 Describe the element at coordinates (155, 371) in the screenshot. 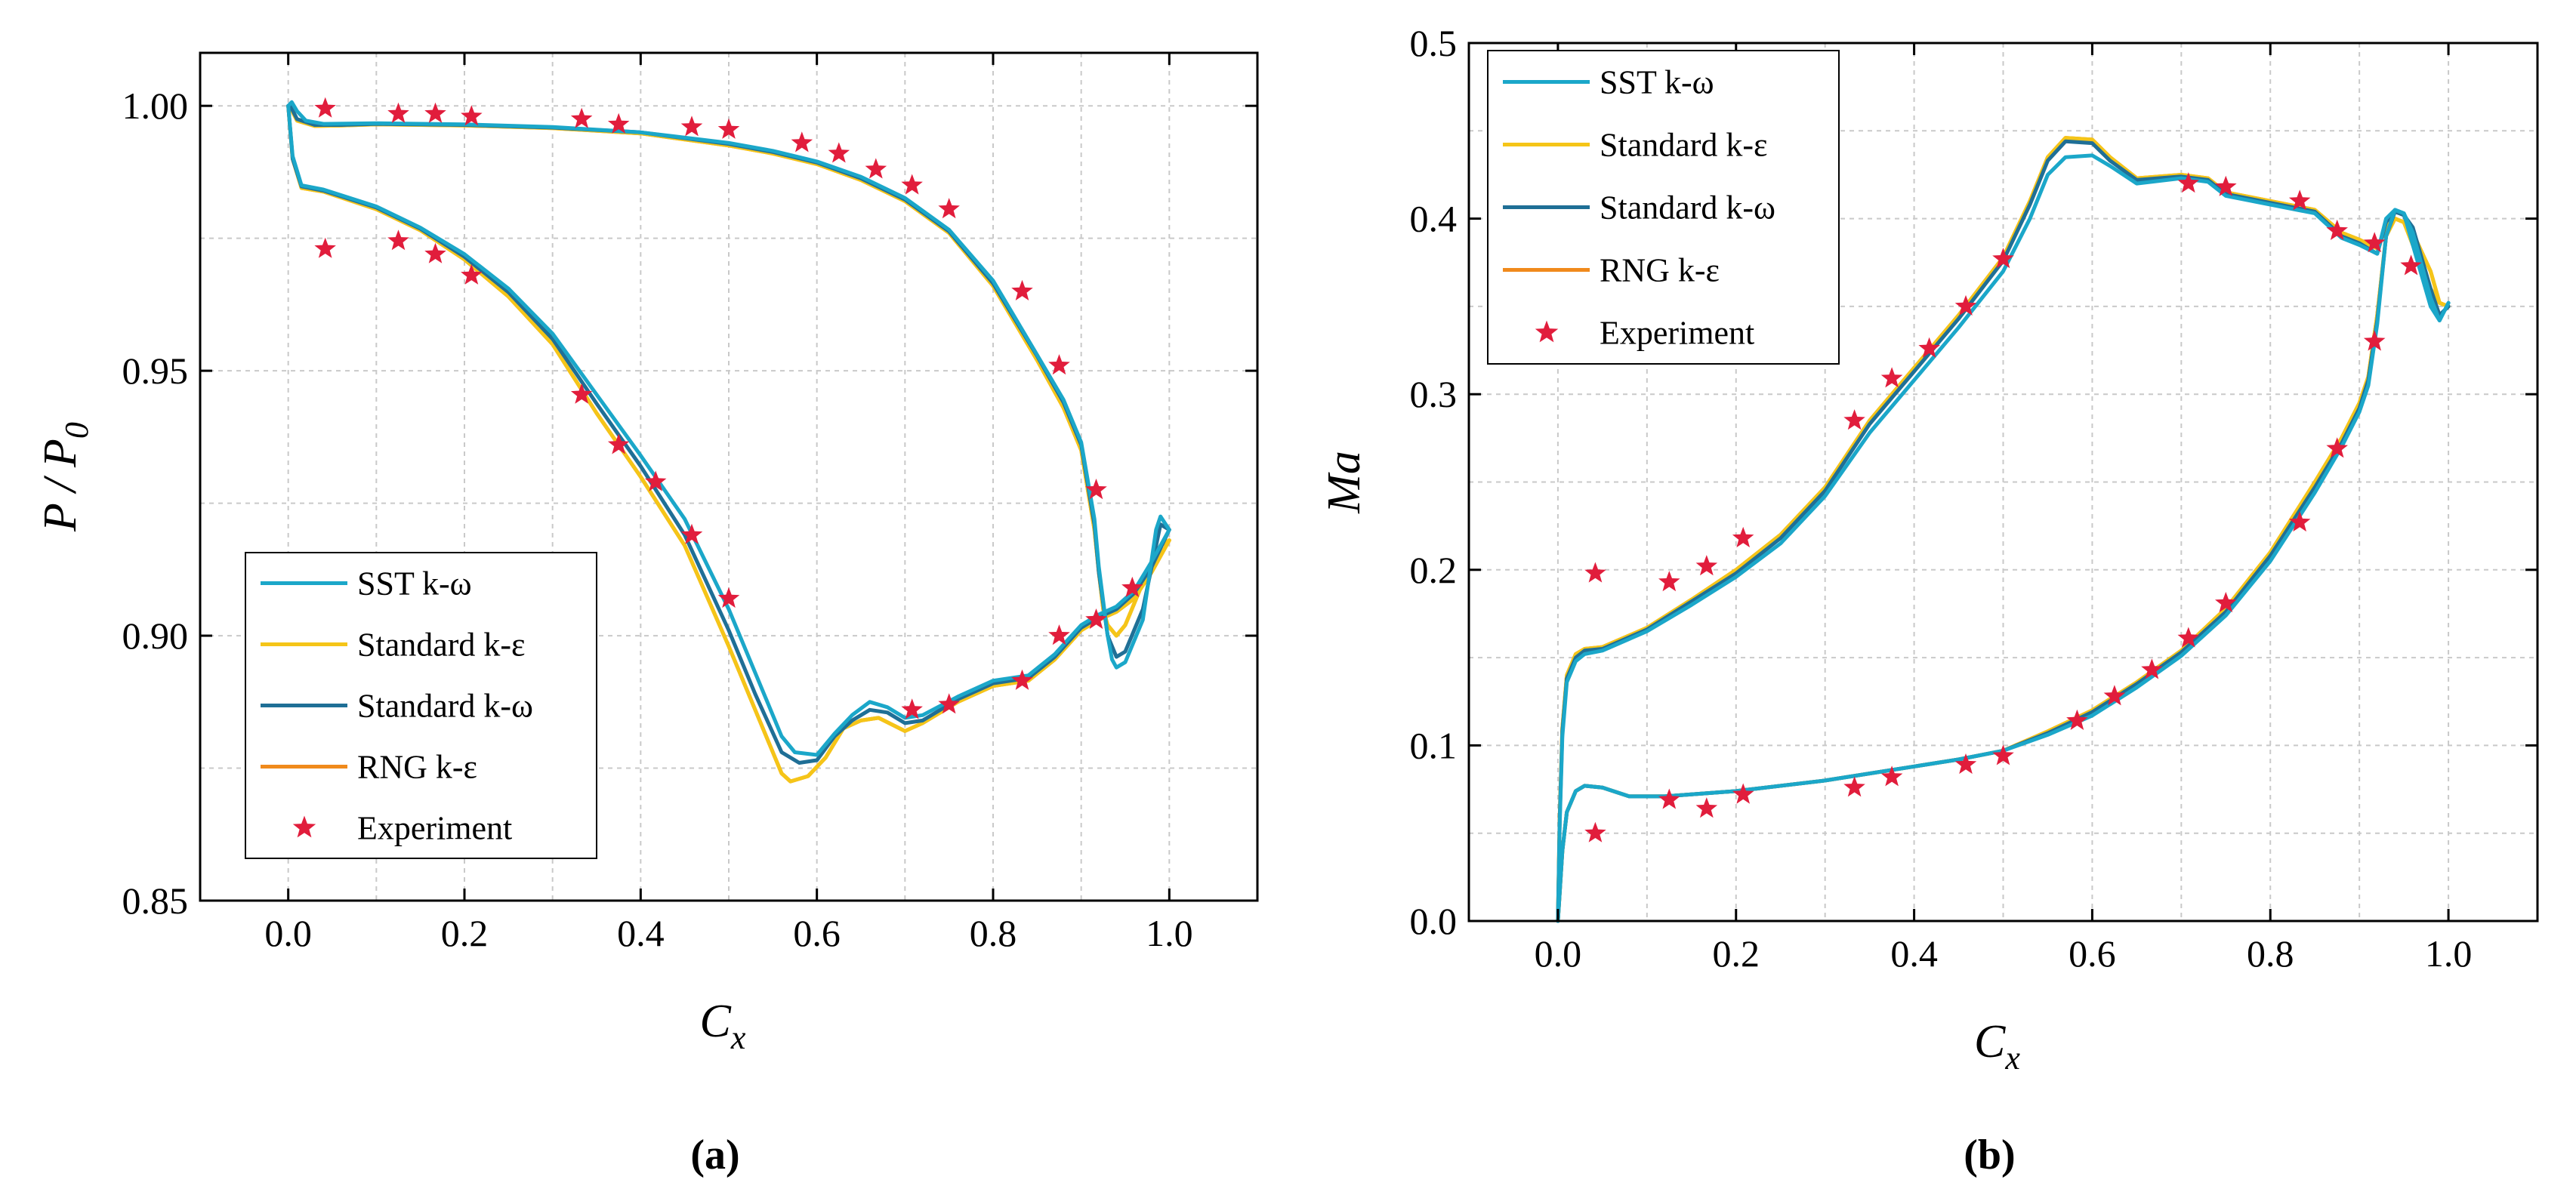

I see `y-tick-label: 0.95` at that location.